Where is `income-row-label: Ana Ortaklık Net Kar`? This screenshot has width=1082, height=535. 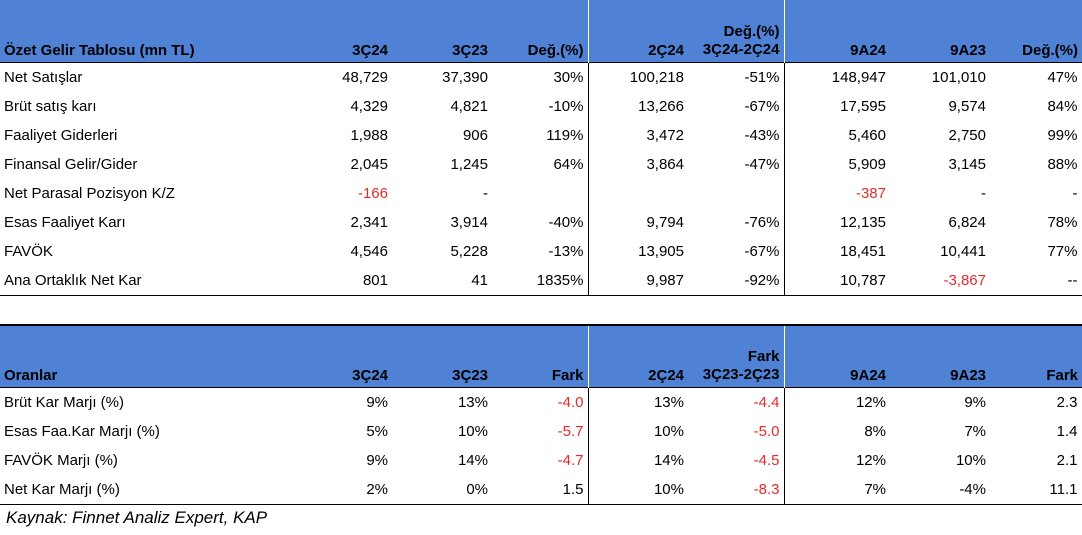 income-row-label: Ana Ortaklık Net Kar is located at coordinates (146, 280).